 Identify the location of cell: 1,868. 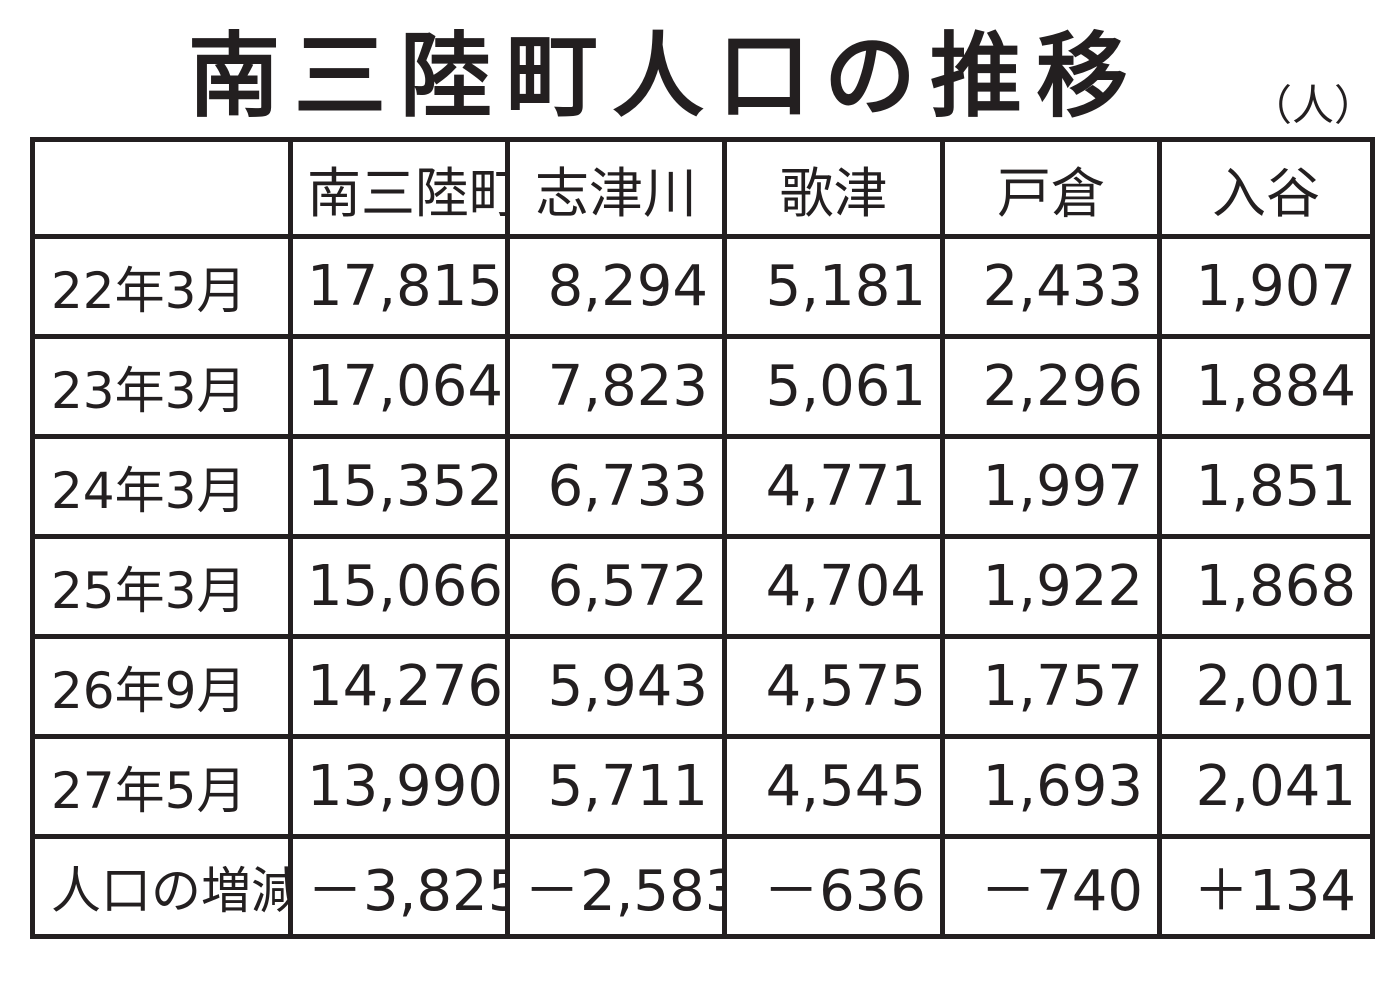
(1266, 586).